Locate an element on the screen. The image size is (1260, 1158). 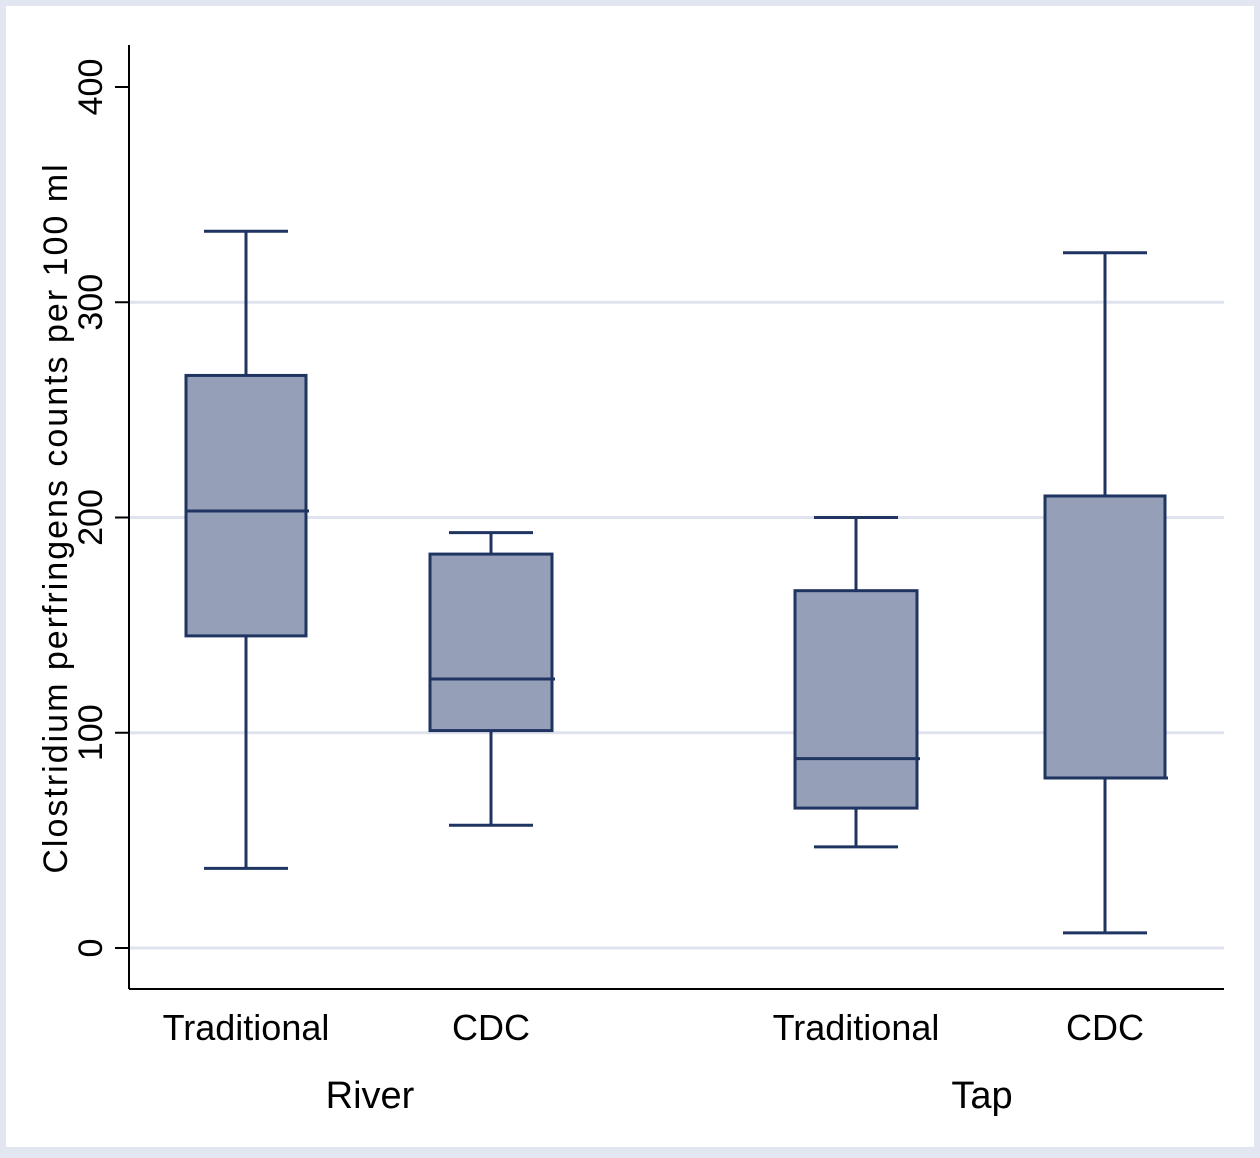
group-label-river: River is located at coordinates (370, 1096).